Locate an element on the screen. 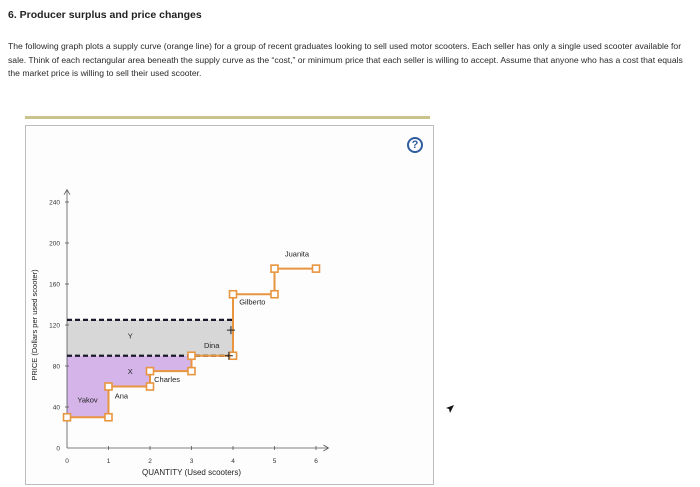  y-tick-label: 240 is located at coordinates (54, 203).